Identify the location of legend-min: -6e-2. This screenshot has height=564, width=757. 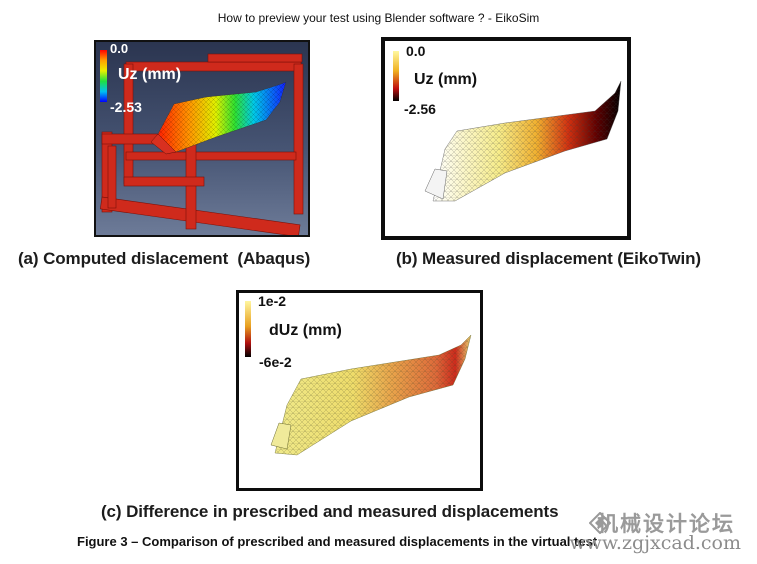
(275, 362).